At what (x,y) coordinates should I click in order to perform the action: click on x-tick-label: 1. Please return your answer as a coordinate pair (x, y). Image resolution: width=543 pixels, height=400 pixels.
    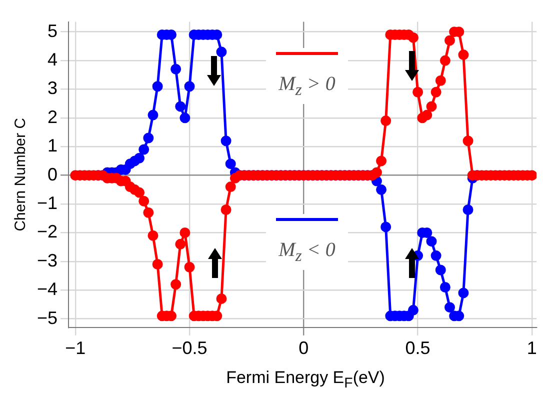
    Looking at the image, I should click on (531, 348).